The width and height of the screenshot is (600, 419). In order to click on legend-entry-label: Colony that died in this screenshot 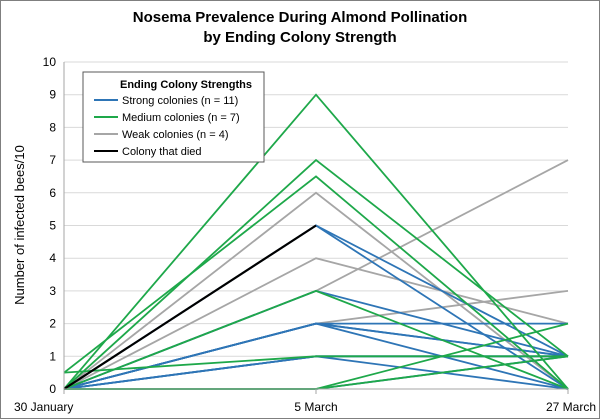, I will do `click(162, 152)`.